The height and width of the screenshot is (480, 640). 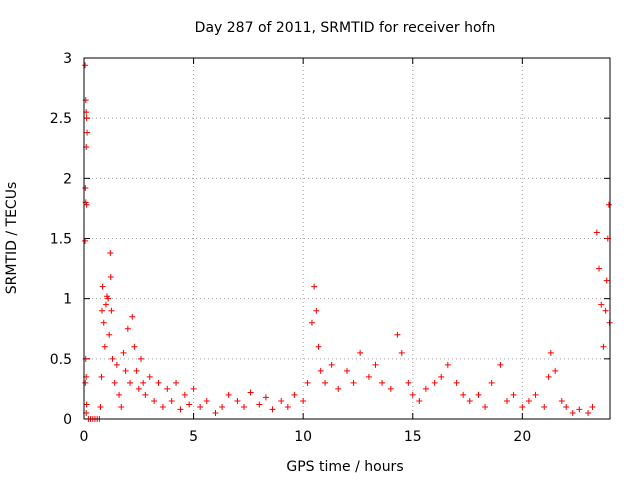 I want to click on y-tick-label: 3, so click(x=67, y=59).